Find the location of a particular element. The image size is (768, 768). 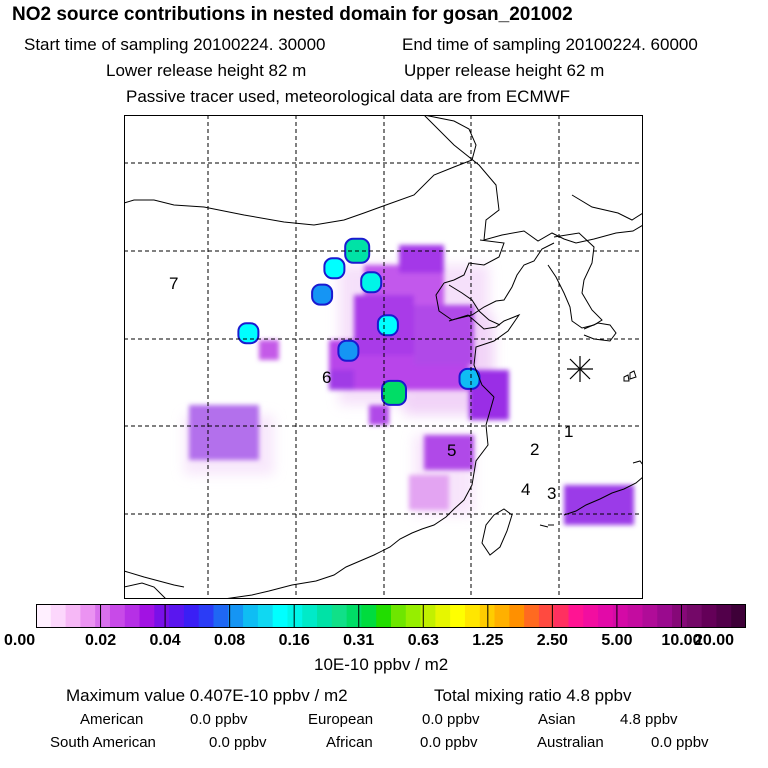

colorbar-tick-label: 0.31 is located at coordinates (359, 640).